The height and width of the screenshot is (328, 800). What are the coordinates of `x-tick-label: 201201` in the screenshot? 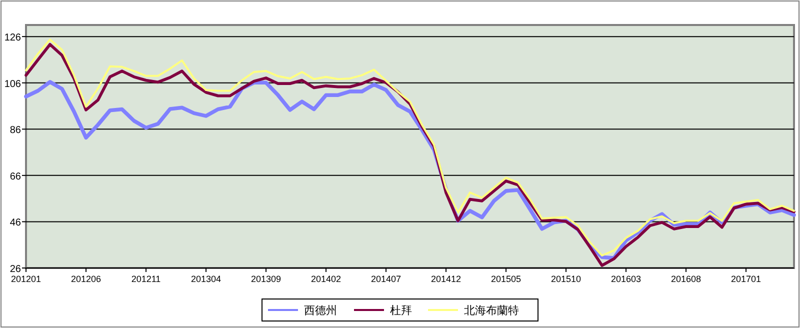 It's located at (26, 279).